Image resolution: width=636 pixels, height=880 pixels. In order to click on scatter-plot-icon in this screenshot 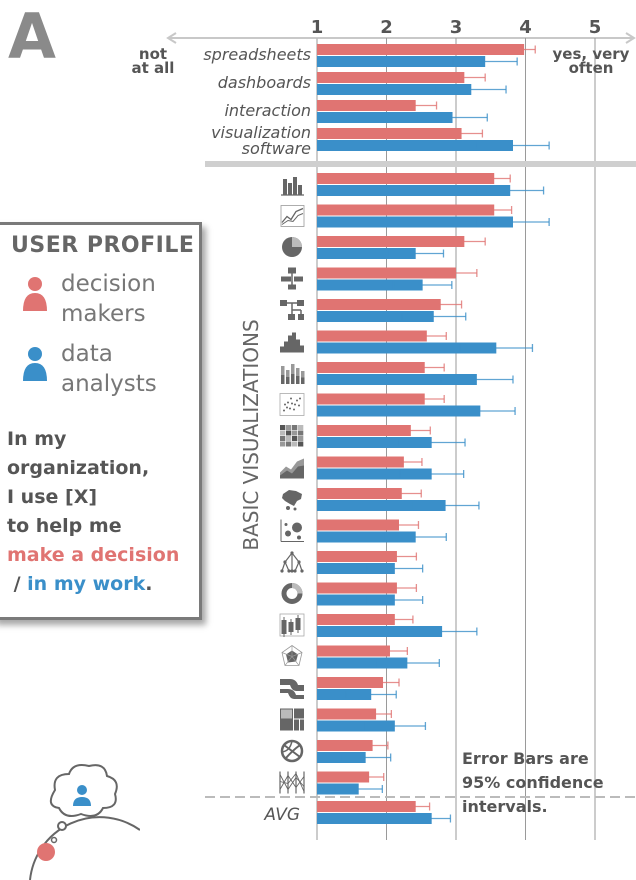, I will do `click(292, 404)`.